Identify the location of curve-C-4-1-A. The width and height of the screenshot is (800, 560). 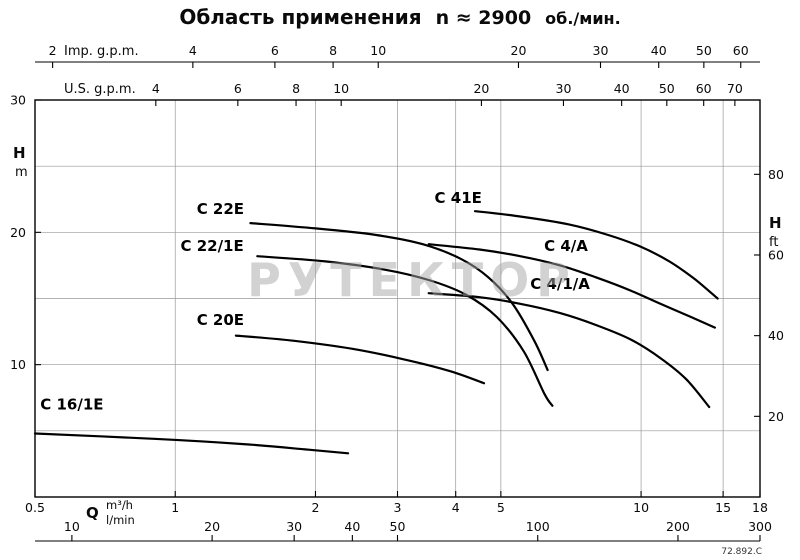
(569, 350).